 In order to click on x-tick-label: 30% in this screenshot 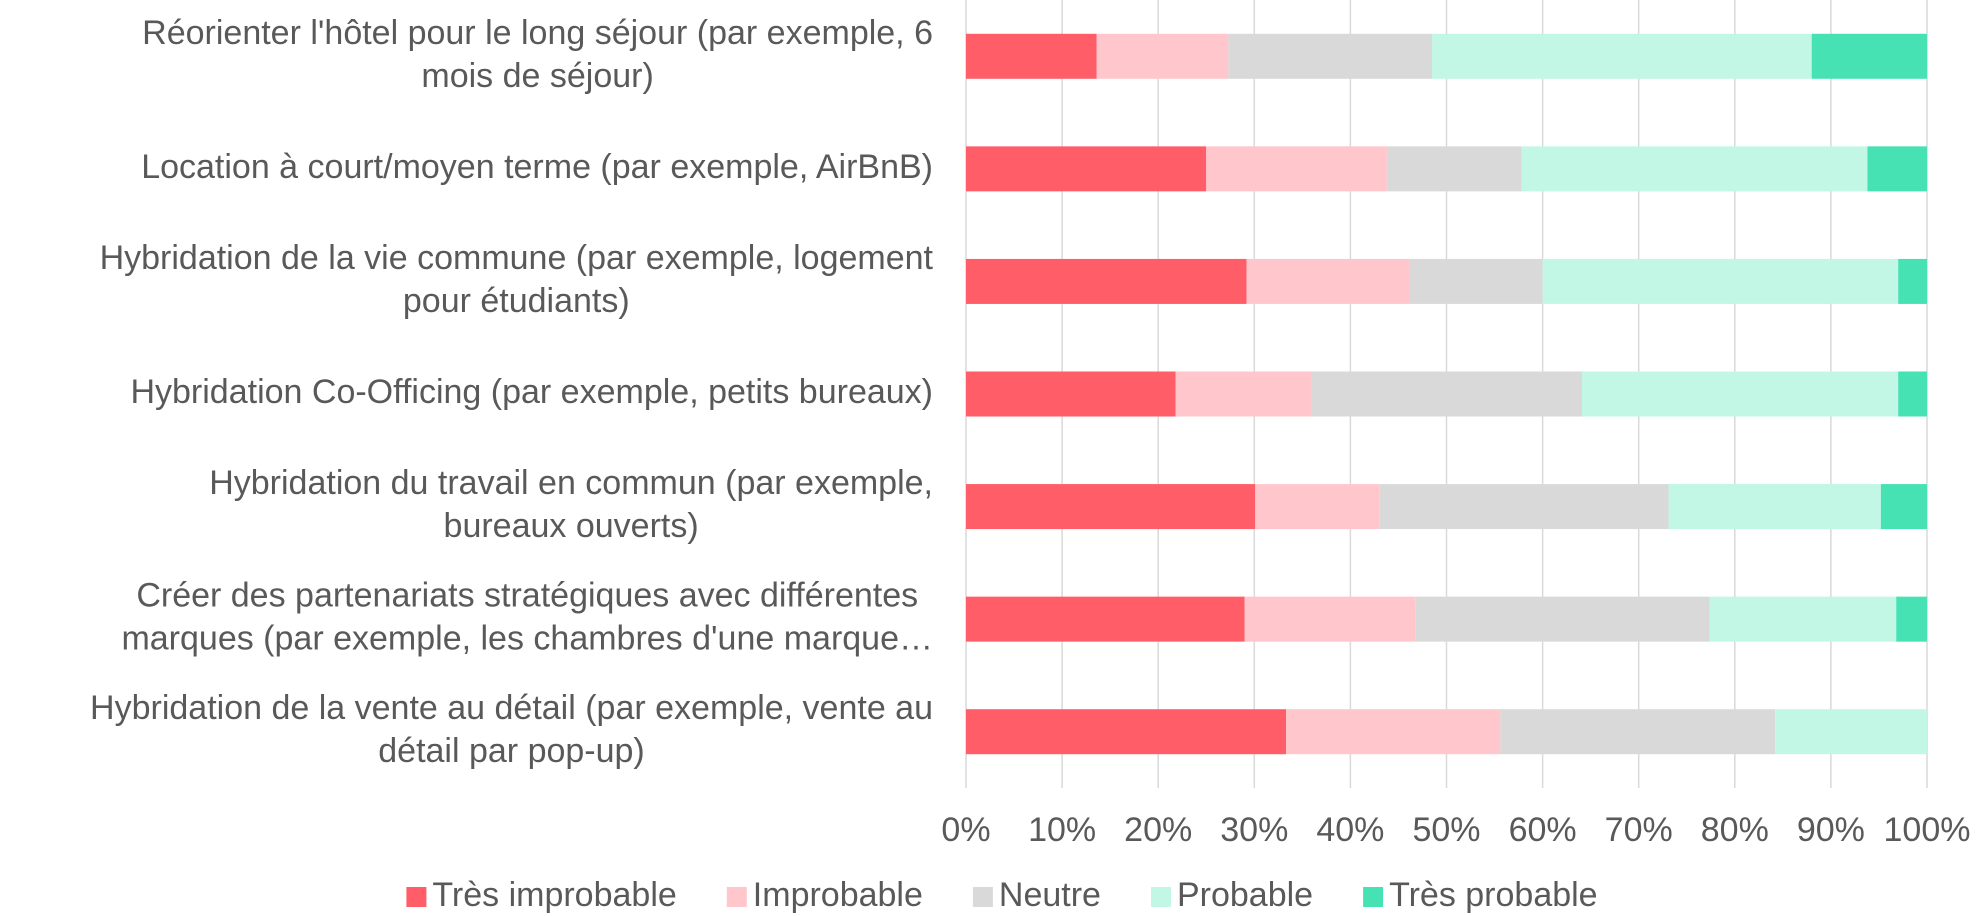, I will do `click(1254, 830)`.